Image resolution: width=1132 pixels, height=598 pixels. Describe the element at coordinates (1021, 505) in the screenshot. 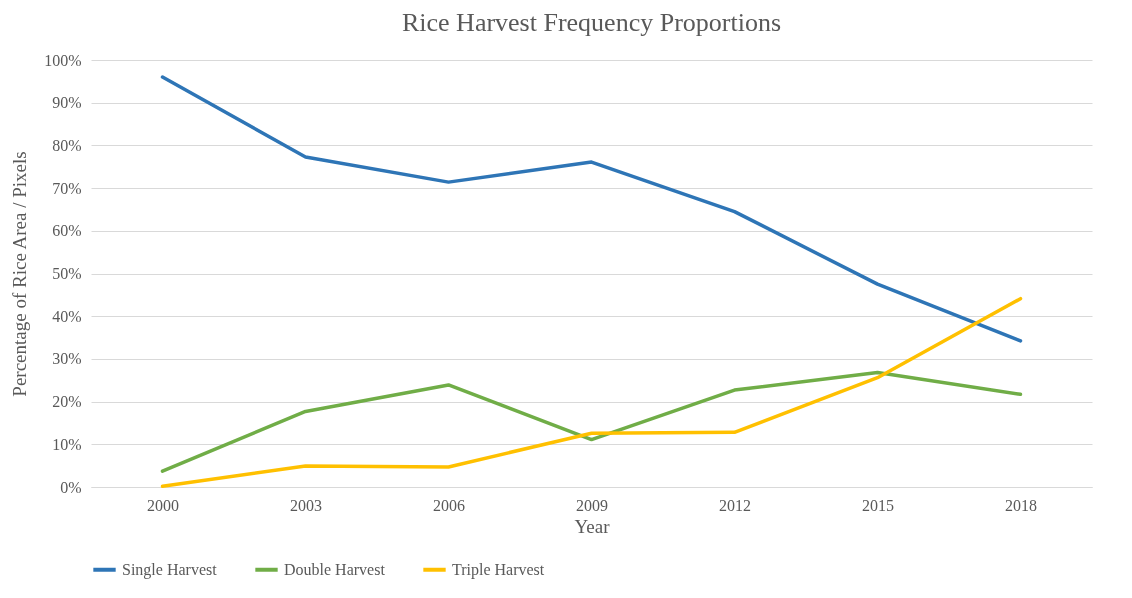

I see `x-tick-label: 2018` at that location.